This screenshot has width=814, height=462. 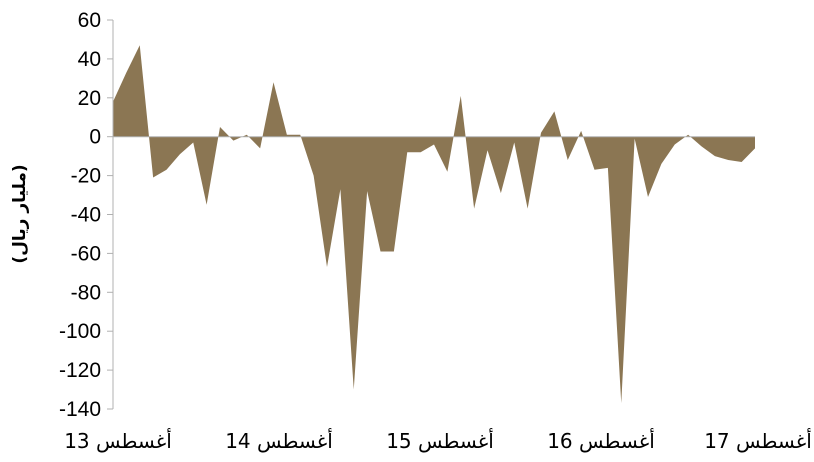 I want to click on x-tick-label: أغسطس 14, so click(x=279, y=440).